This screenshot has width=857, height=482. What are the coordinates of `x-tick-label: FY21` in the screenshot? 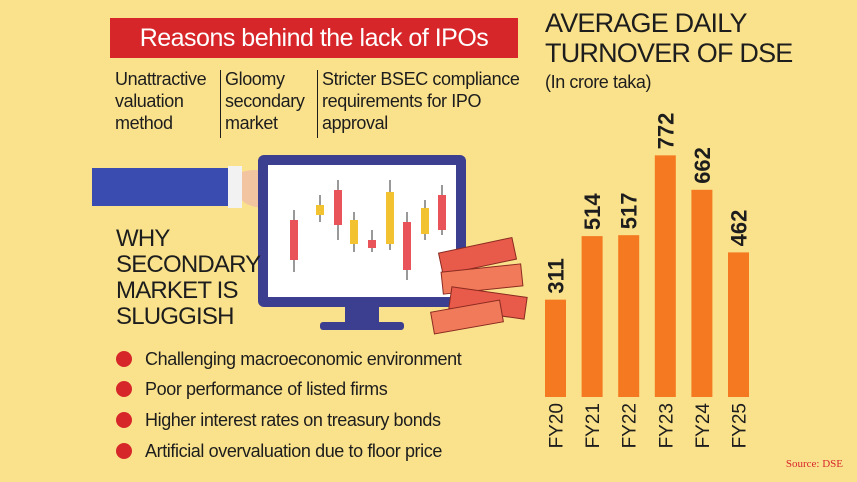 It's located at (593, 425).